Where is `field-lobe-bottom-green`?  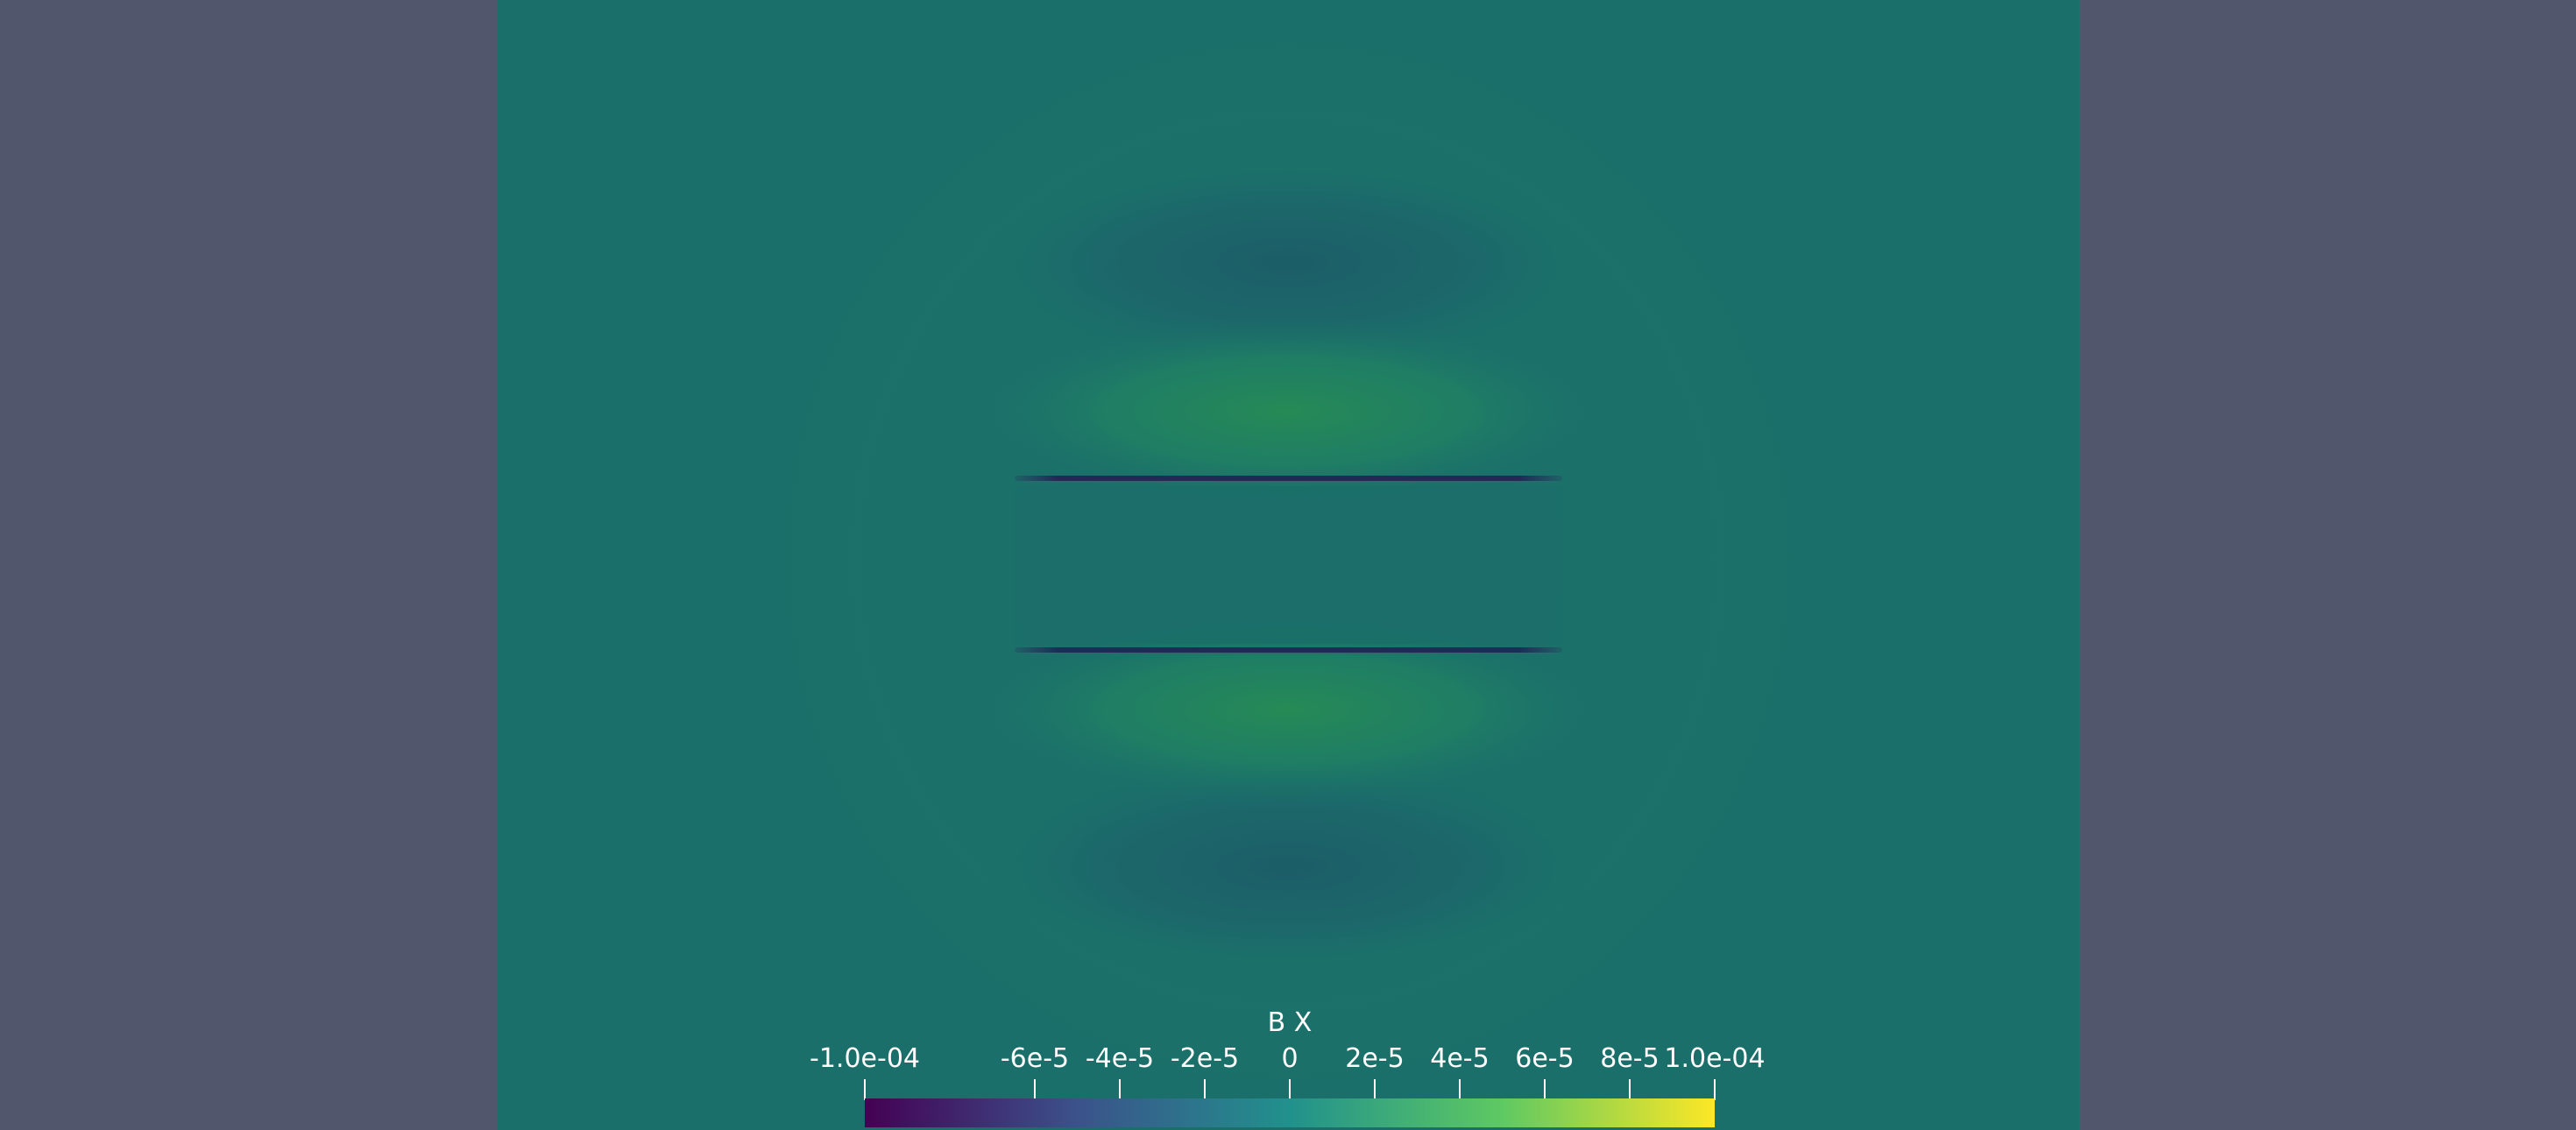
field-lobe-bottom-green is located at coordinates (1288, 709).